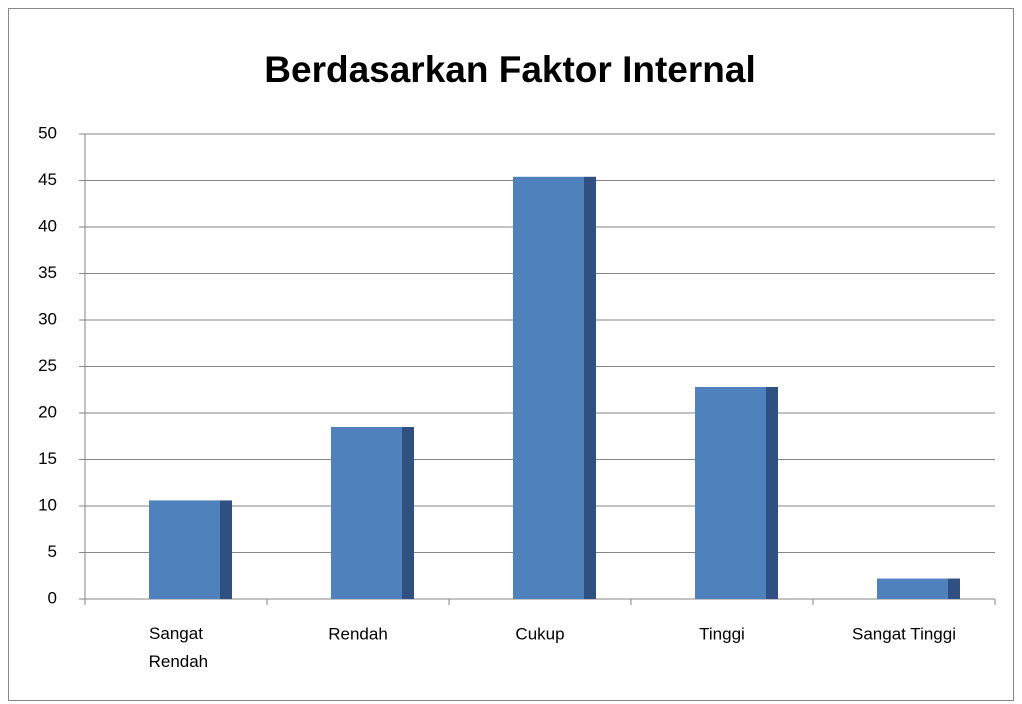 This screenshot has width=1022, height=704. I want to click on y-tick-label: 10, so click(47, 504).